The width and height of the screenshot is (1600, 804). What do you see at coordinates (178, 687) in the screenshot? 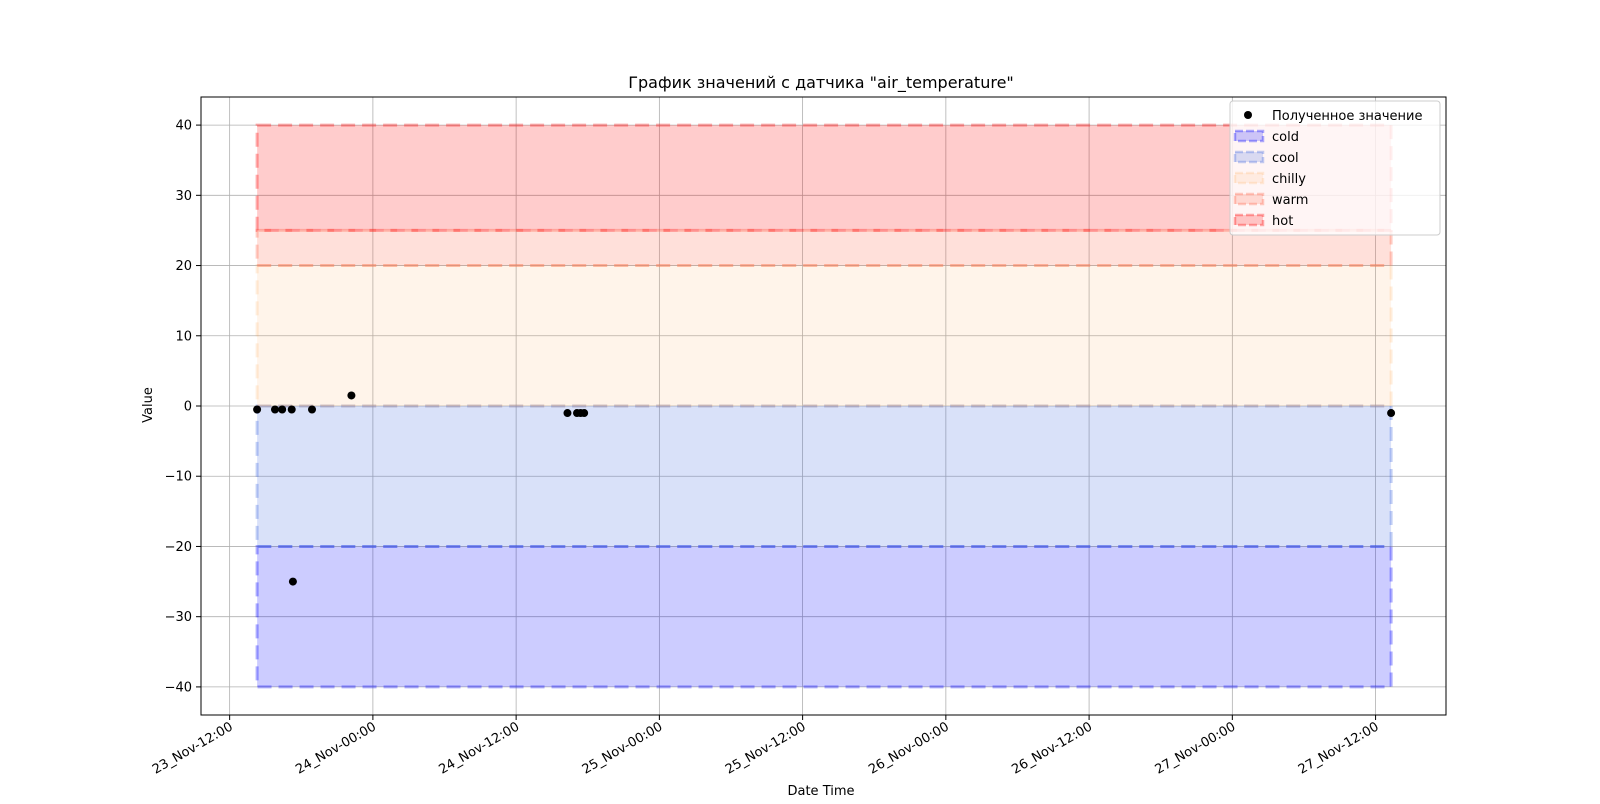
I see `y-tick-label: −40` at bounding box center [178, 687].